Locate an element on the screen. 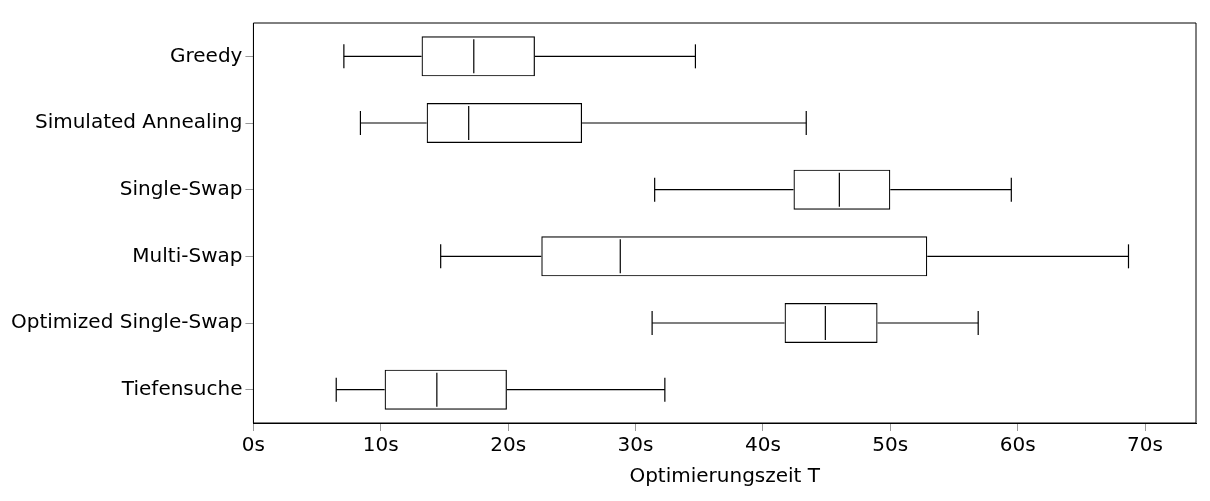 The image size is (1210, 501). x-tick-label: 40s is located at coordinates (762, 444).